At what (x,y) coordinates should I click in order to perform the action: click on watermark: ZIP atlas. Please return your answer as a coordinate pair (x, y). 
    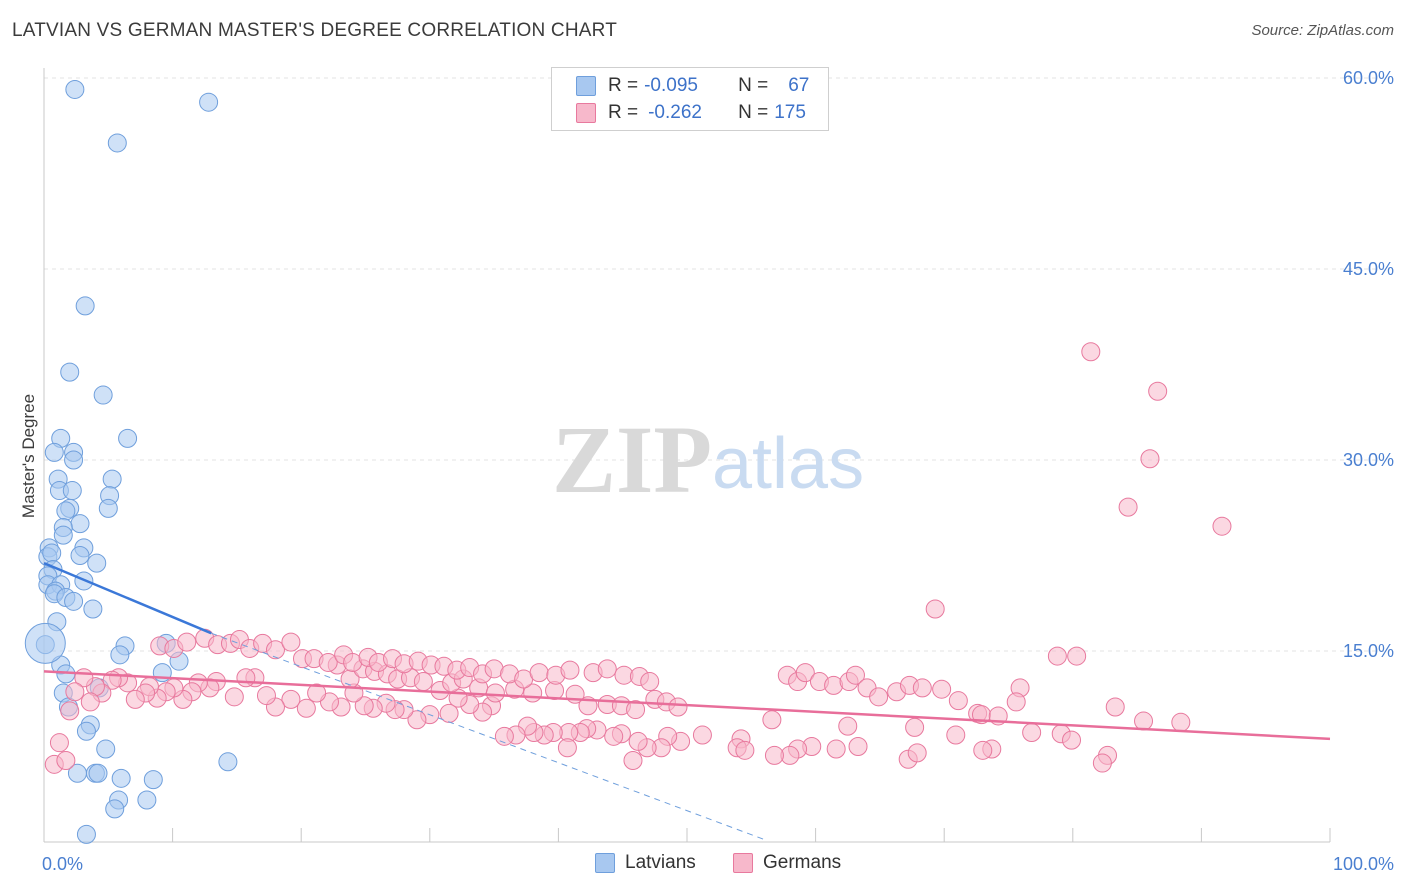
    Looking at the image, I should click on (708, 459).